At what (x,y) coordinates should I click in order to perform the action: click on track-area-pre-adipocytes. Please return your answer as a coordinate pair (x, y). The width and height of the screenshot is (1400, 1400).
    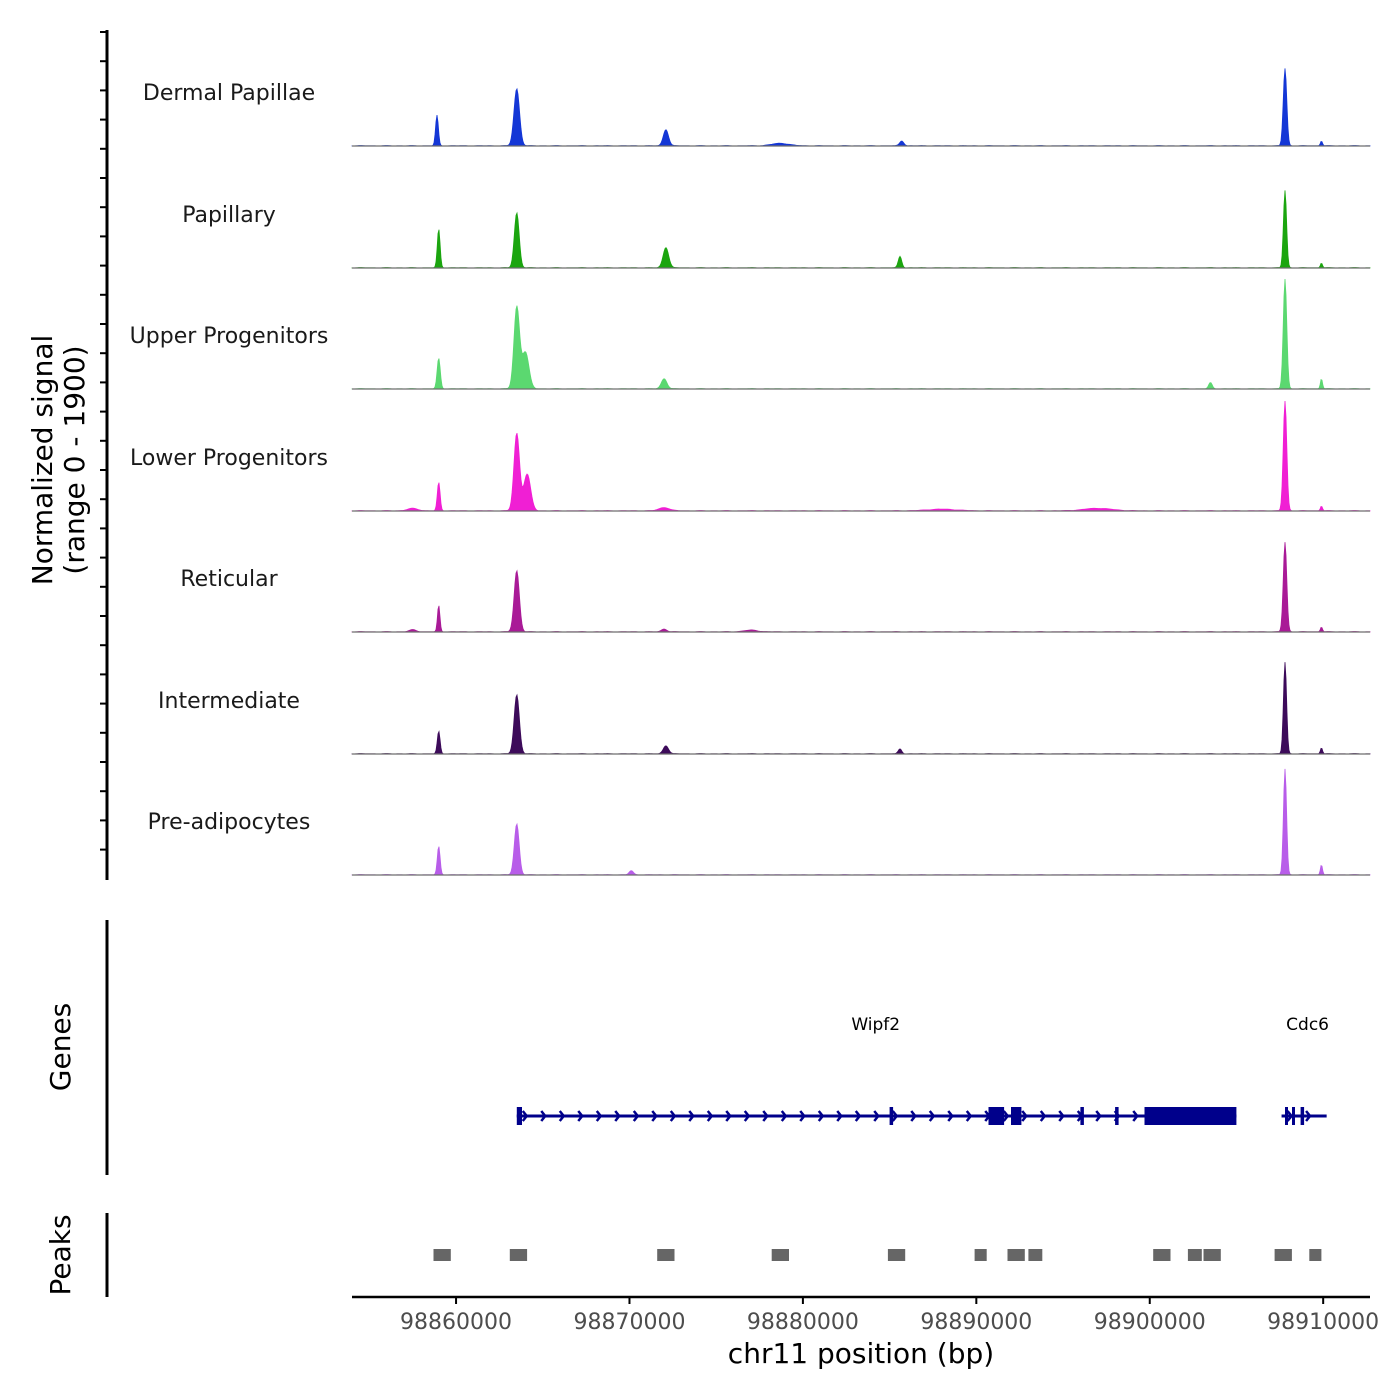
    Looking at the image, I should click on (861, 822).